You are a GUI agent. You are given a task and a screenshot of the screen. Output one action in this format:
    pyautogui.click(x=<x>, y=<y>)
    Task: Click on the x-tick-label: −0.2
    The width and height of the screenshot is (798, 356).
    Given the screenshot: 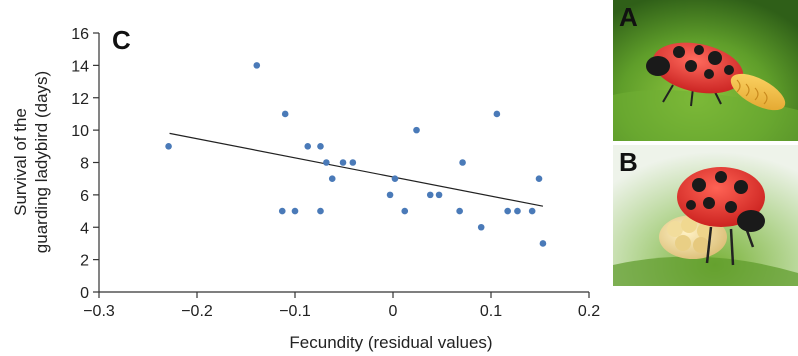 What is the action you would take?
    pyautogui.click(x=197, y=311)
    